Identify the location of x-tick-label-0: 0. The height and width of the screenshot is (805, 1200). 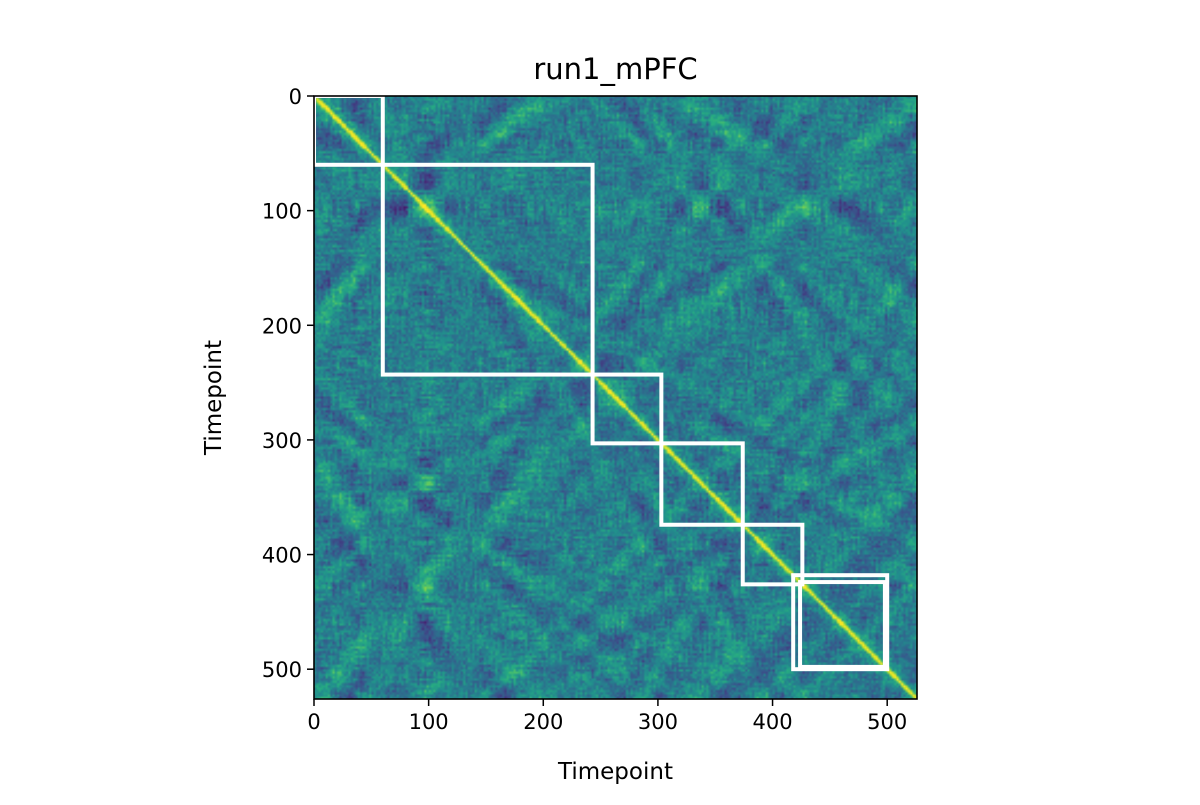
(313, 722).